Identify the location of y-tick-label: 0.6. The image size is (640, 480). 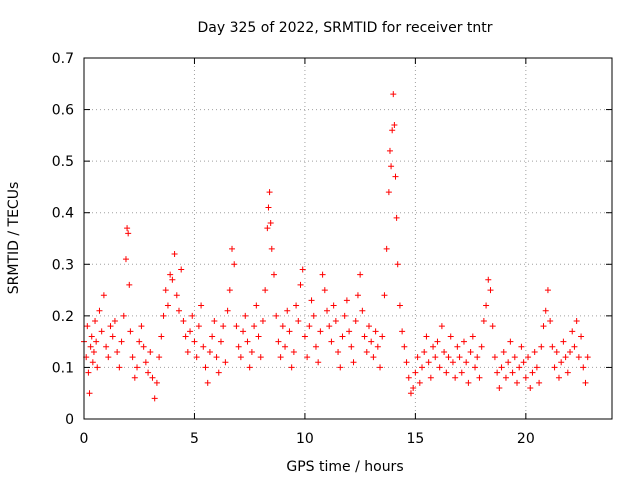
(63, 111).